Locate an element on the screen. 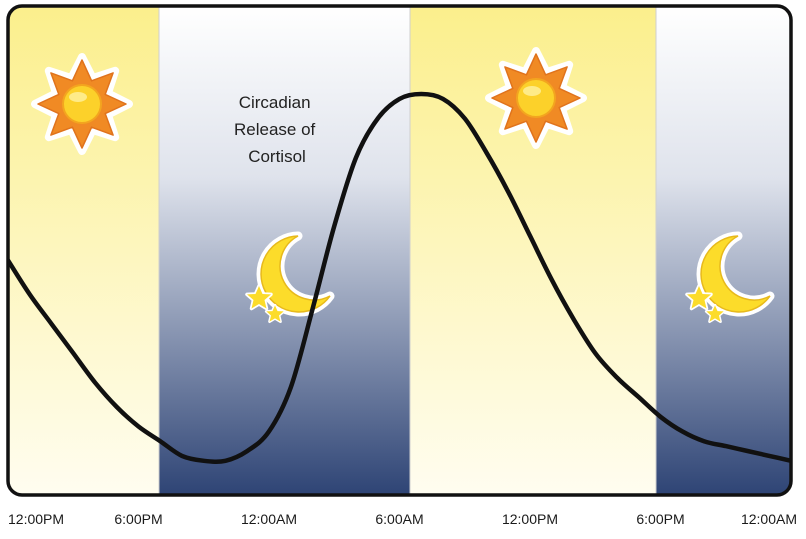  x-tick-label: 6:00AM is located at coordinates (399, 519).